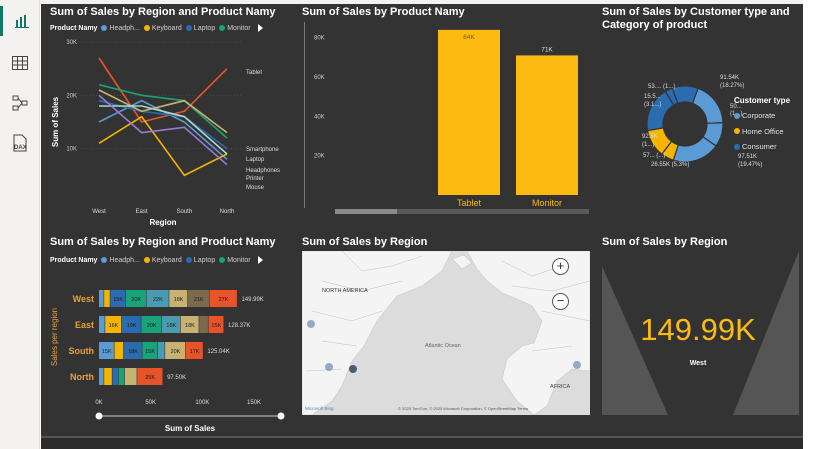  What do you see at coordinates (707, 105) in the screenshot?
I see `donut-slice` at bounding box center [707, 105].